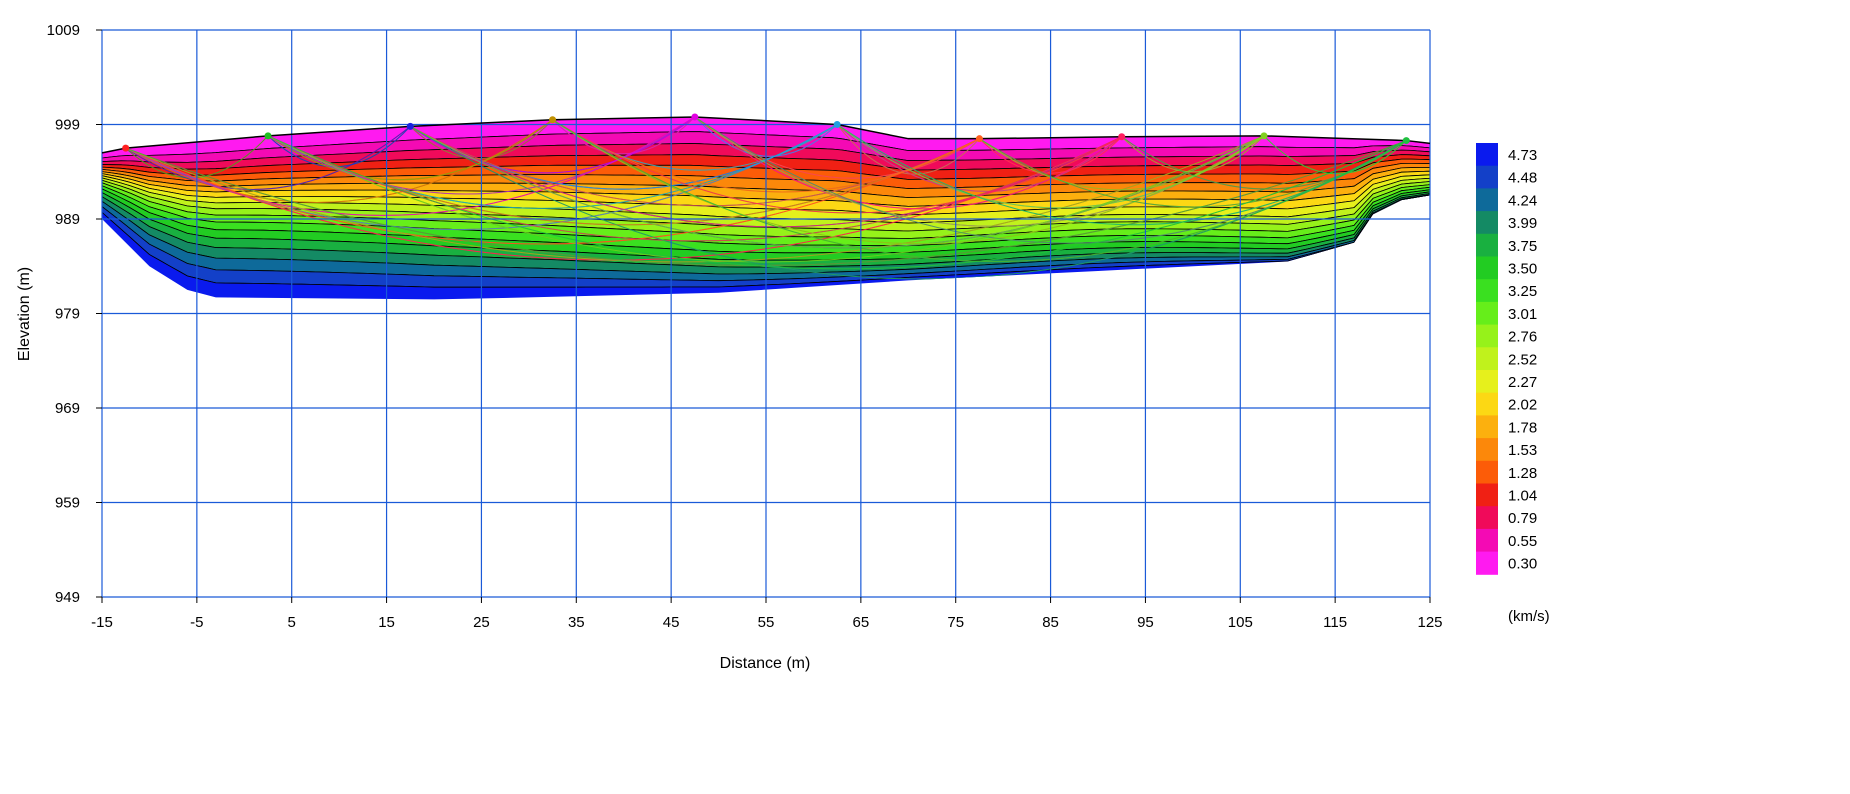  What do you see at coordinates (1522, 382) in the screenshot?
I see `colorbar-label: 2.27` at bounding box center [1522, 382].